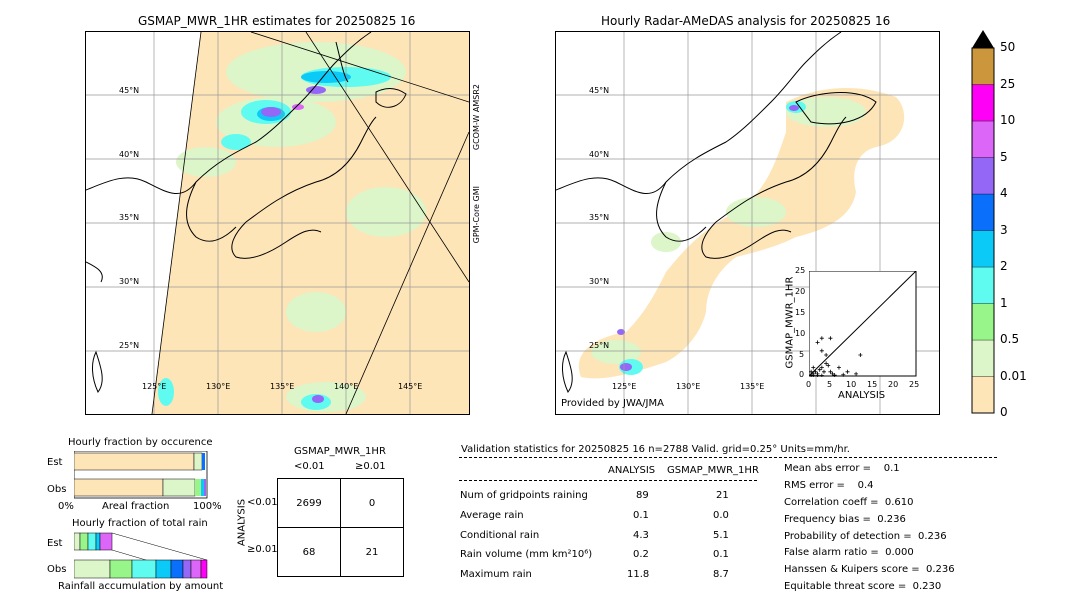  What do you see at coordinates (1008, 120) in the screenshot?
I see `colorbar-label: 10` at bounding box center [1008, 120].